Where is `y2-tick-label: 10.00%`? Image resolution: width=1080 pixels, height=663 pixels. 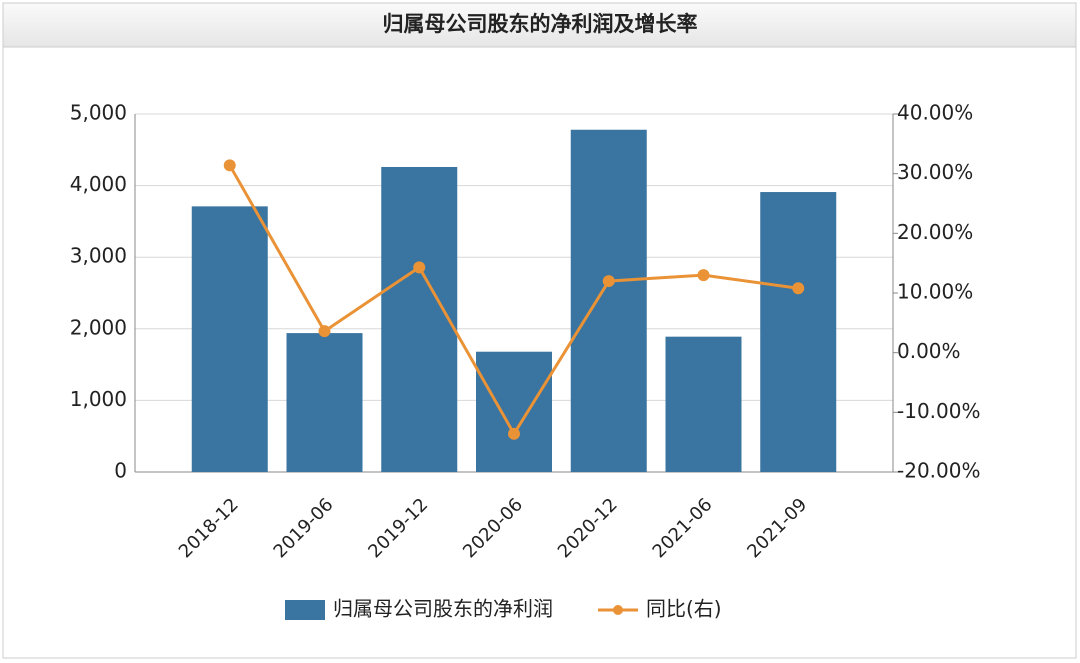 y2-tick-label: 10.00% is located at coordinates (935, 292).